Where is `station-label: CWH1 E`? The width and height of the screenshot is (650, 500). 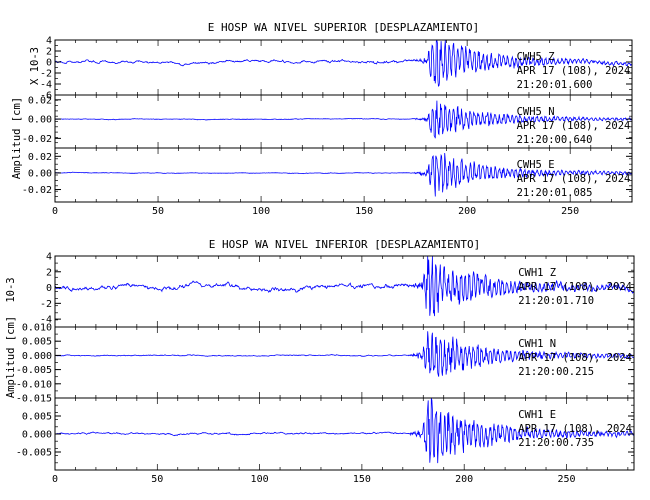
station-label: CWH1 E is located at coordinates (537, 415).